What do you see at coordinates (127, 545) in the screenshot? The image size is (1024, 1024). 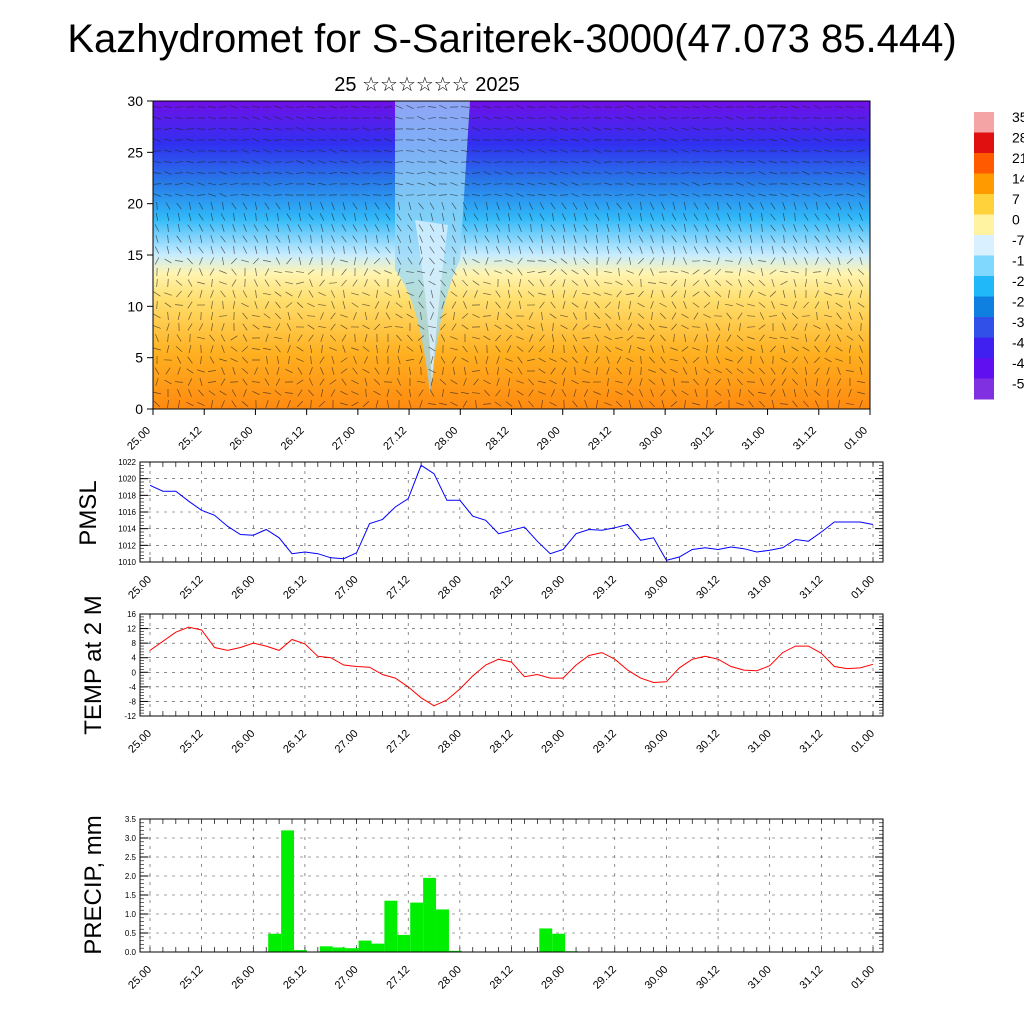 I see `pmsl-y-tick-label: 1012` at bounding box center [127, 545].